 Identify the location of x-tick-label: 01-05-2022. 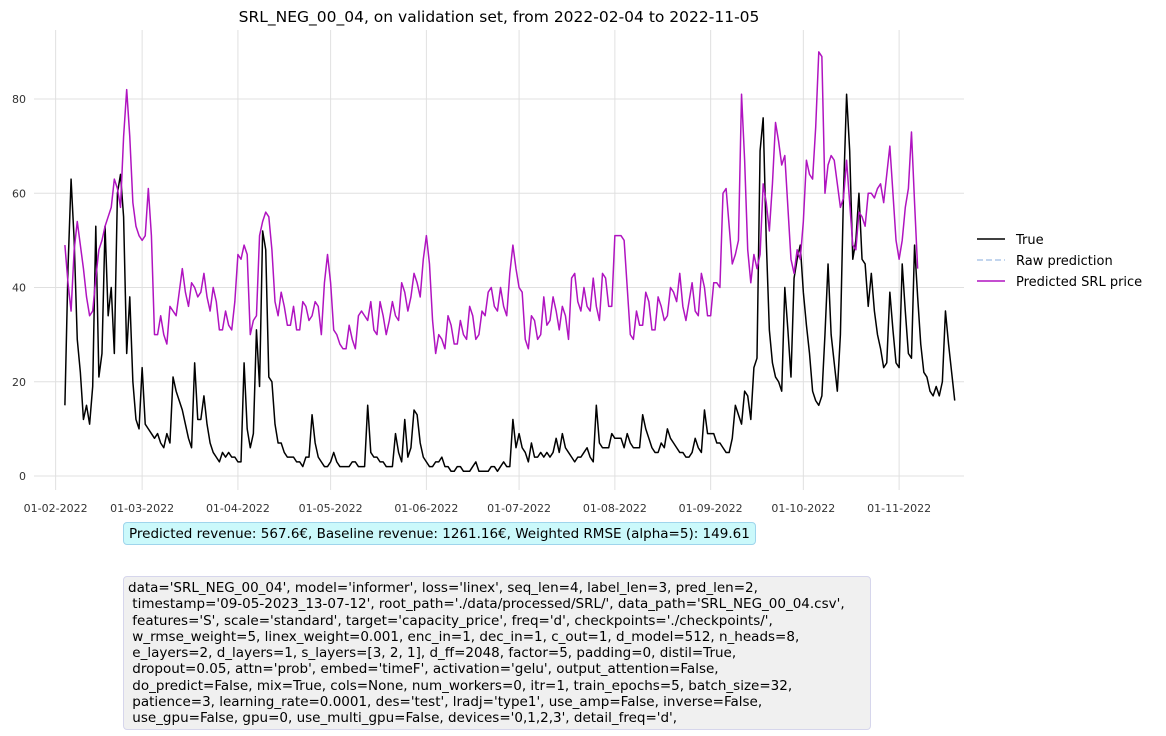
(331, 508).